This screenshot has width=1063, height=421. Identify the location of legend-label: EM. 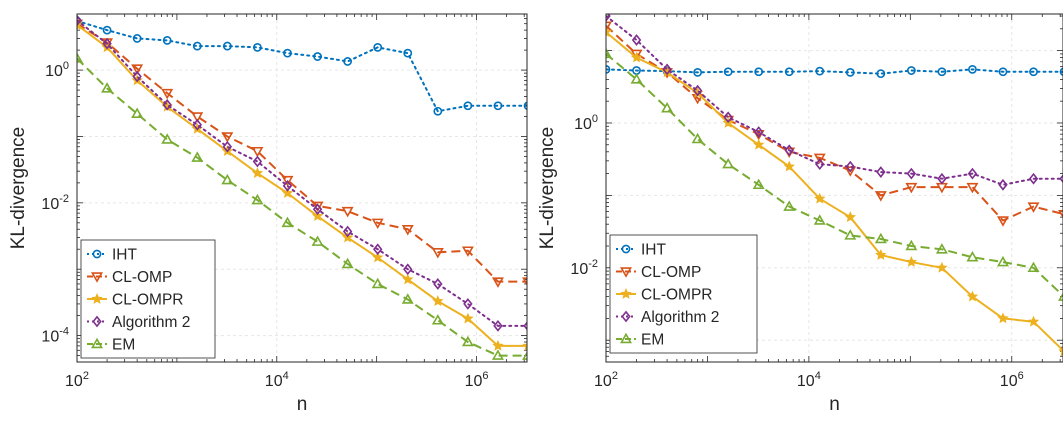
(652, 340).